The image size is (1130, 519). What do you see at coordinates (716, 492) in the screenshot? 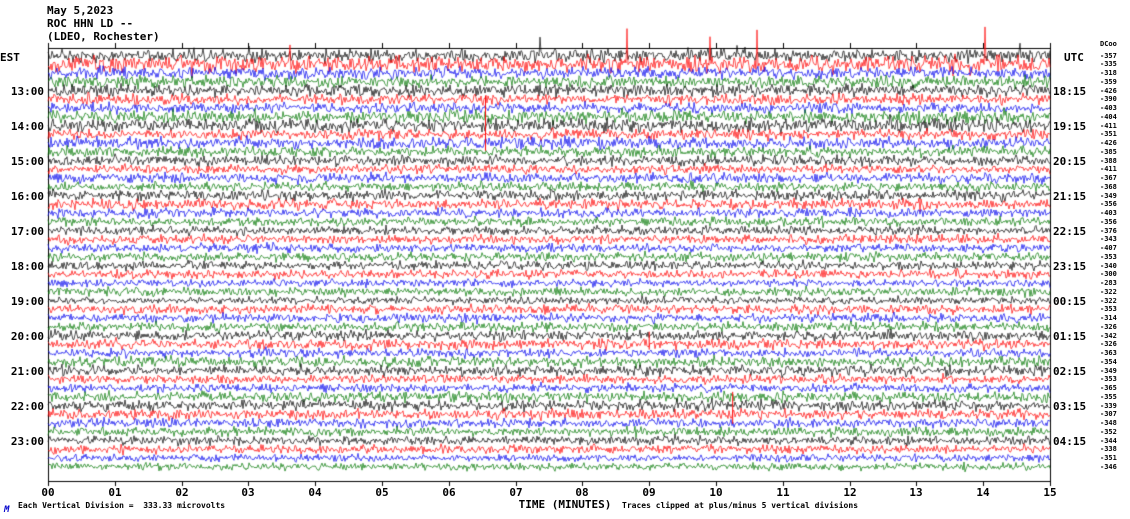
I see `minute-tick-label: 10` at bounding box center [716, 492].